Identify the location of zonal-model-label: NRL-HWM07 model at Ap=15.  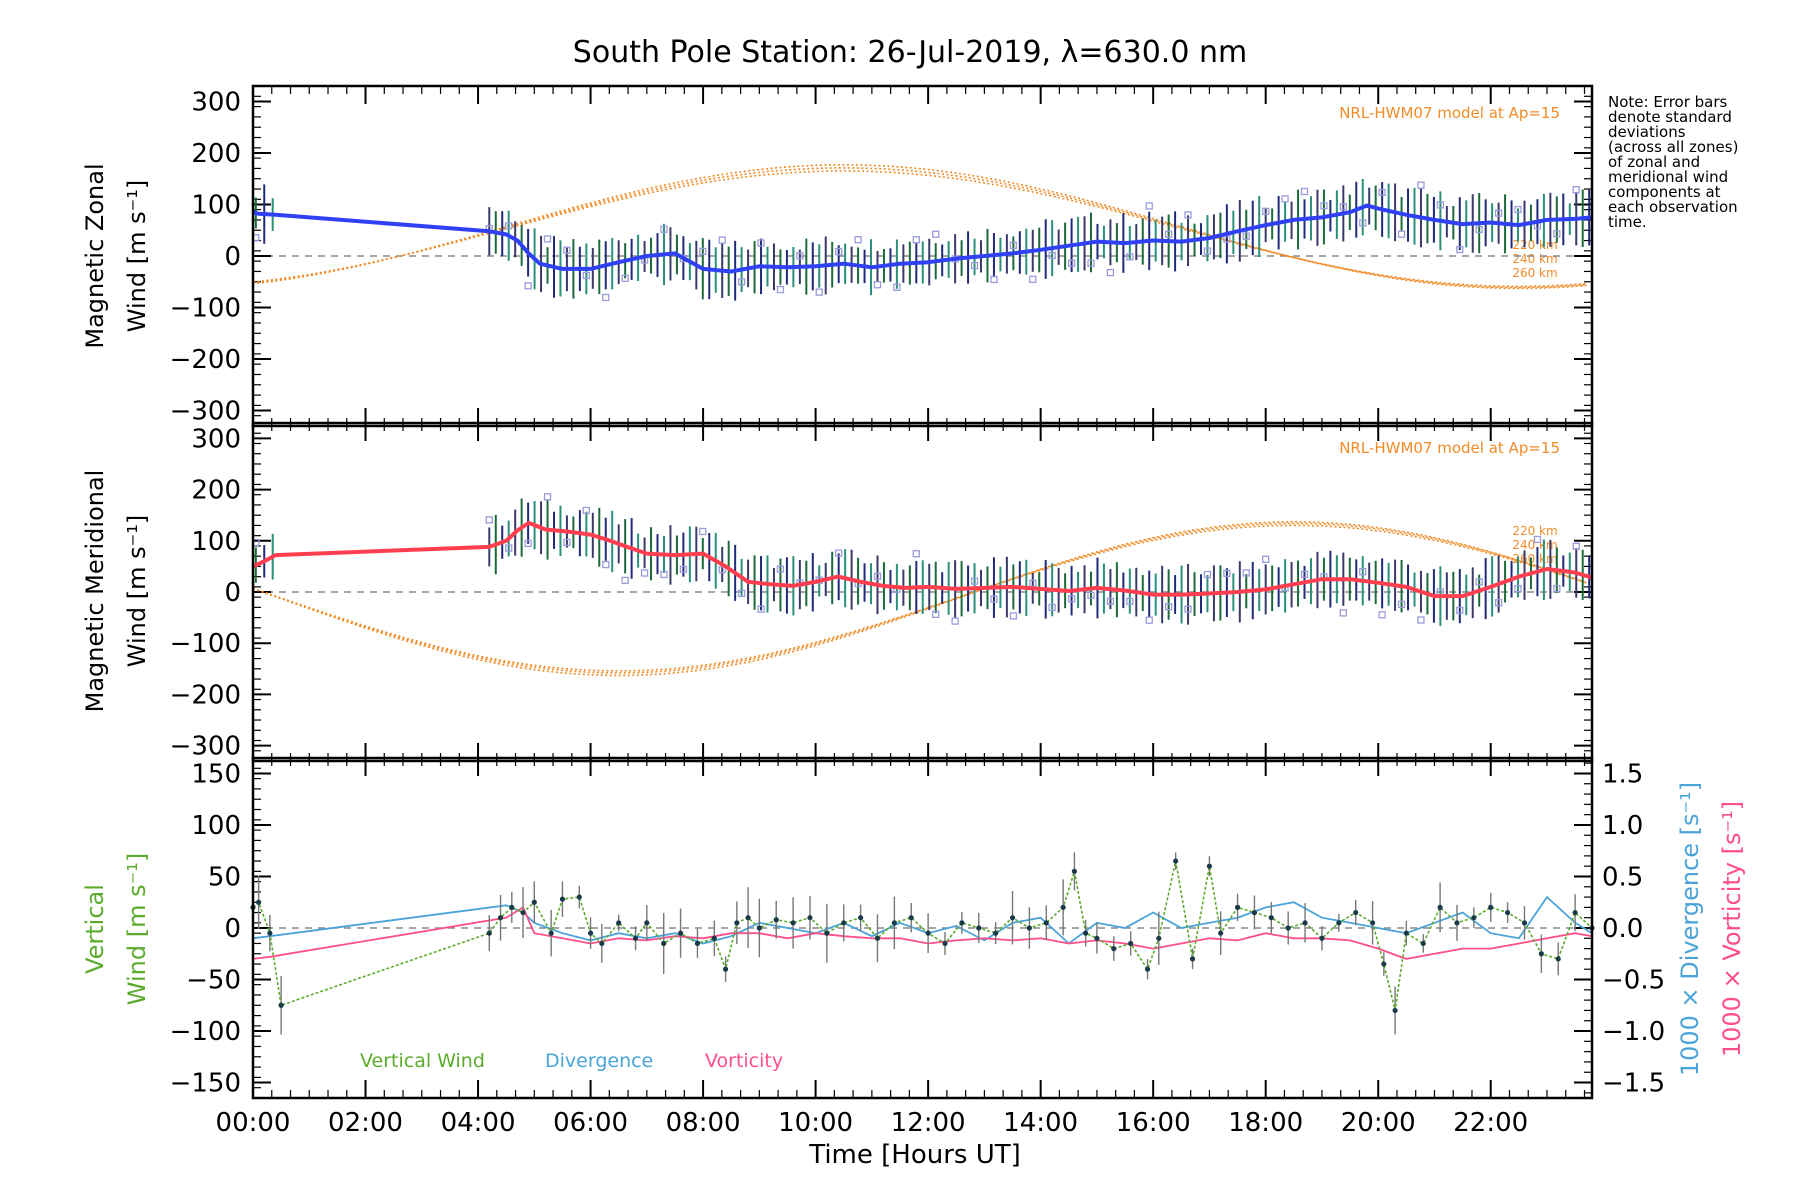
(1449, 113).